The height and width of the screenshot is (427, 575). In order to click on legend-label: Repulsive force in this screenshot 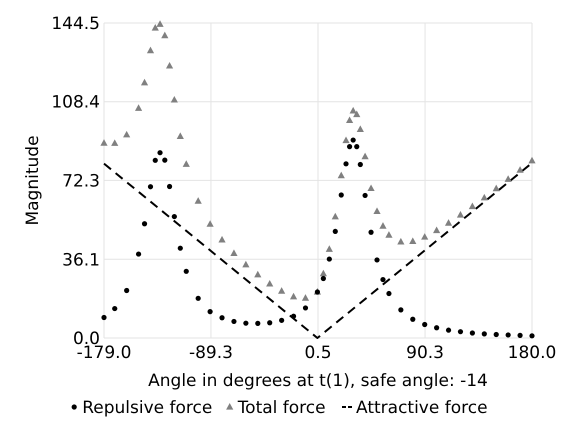, I will do `click(147, 408)`.